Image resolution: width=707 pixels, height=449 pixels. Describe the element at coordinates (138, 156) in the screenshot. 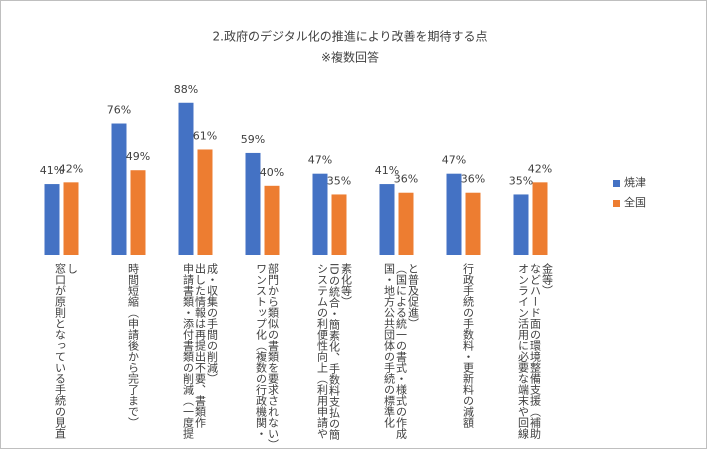

I see `data-label: 49%` at that location.